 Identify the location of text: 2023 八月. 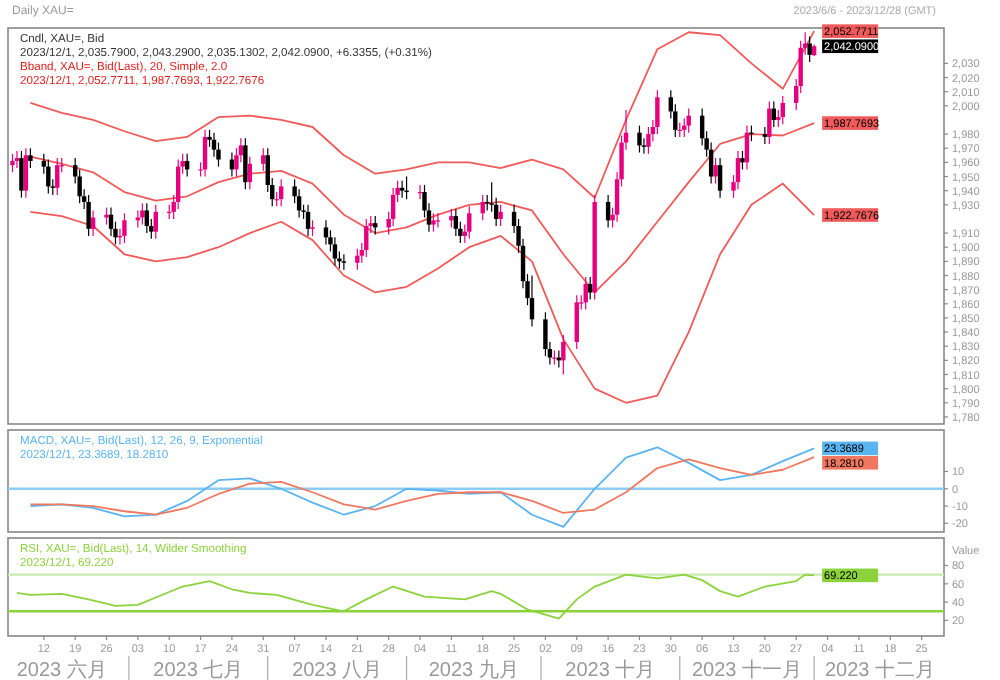
(337, 670).